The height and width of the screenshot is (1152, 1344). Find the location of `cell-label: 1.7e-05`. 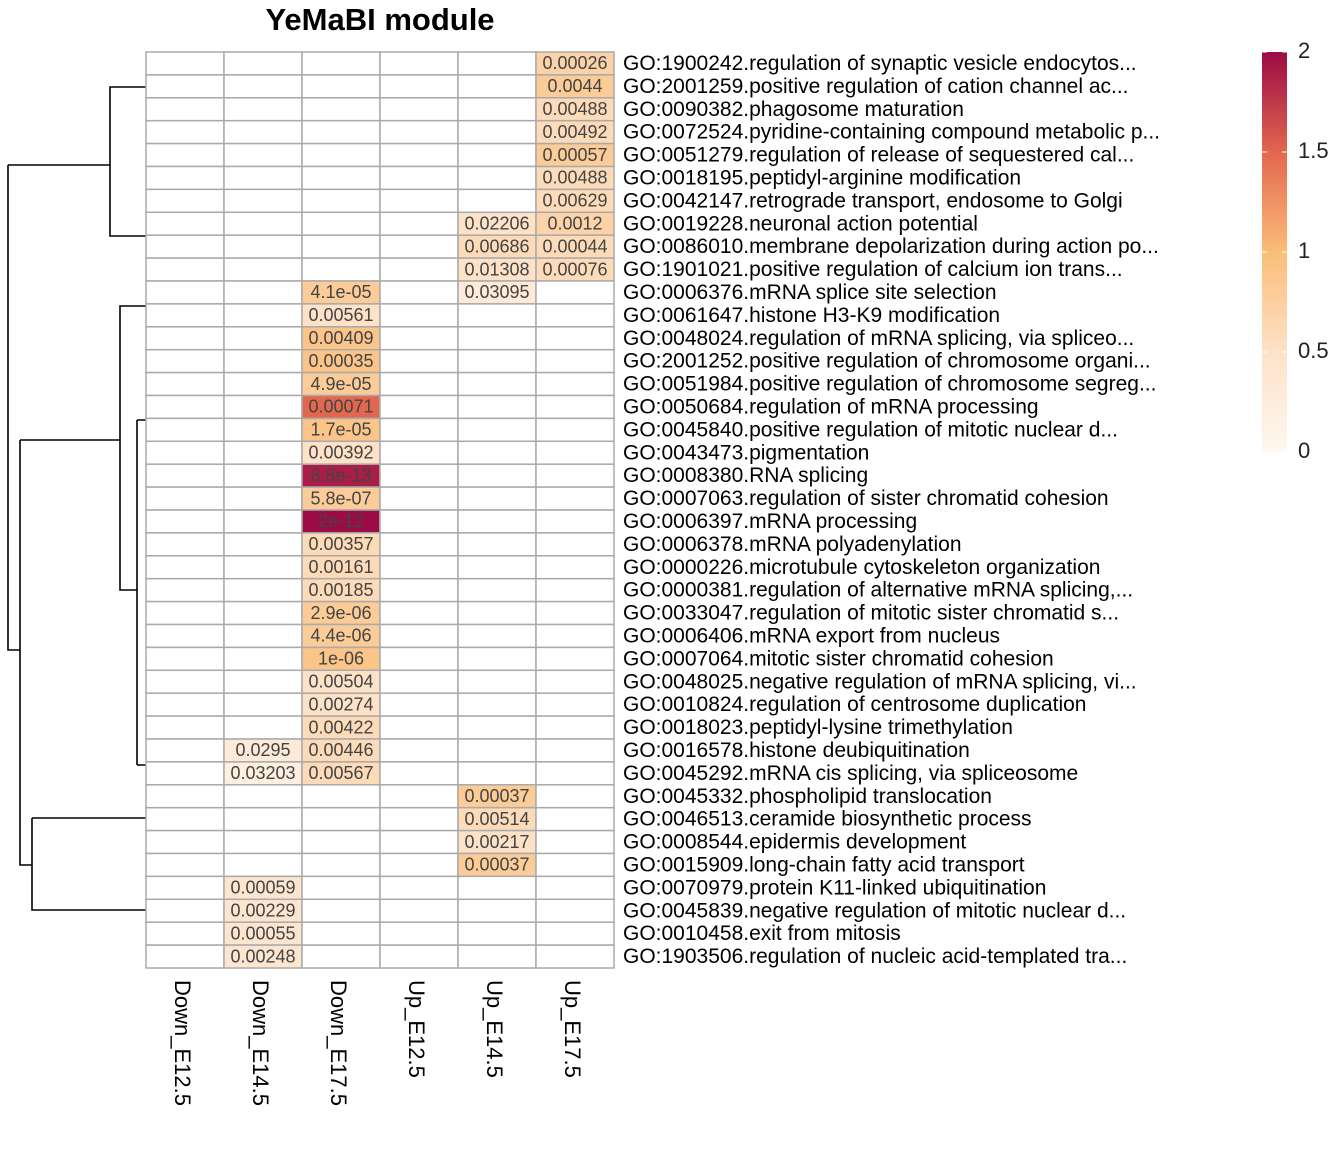

cell-label: 1.7e-05 is located at coordinates (340, 430).